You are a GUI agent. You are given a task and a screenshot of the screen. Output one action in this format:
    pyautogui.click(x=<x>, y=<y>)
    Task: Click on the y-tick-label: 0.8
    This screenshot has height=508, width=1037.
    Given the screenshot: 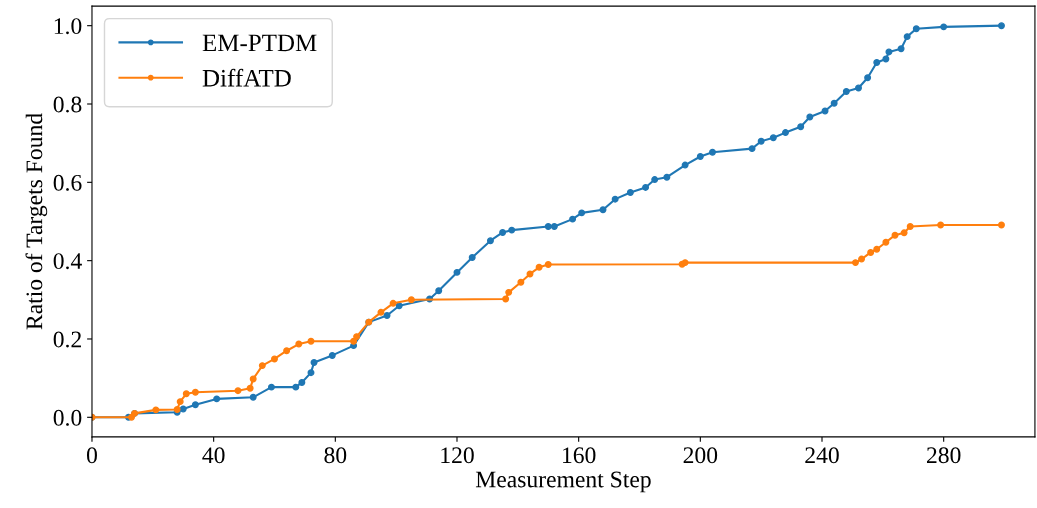 What is the action you would take?
    pyautogui.click(x=67, y=104)
    